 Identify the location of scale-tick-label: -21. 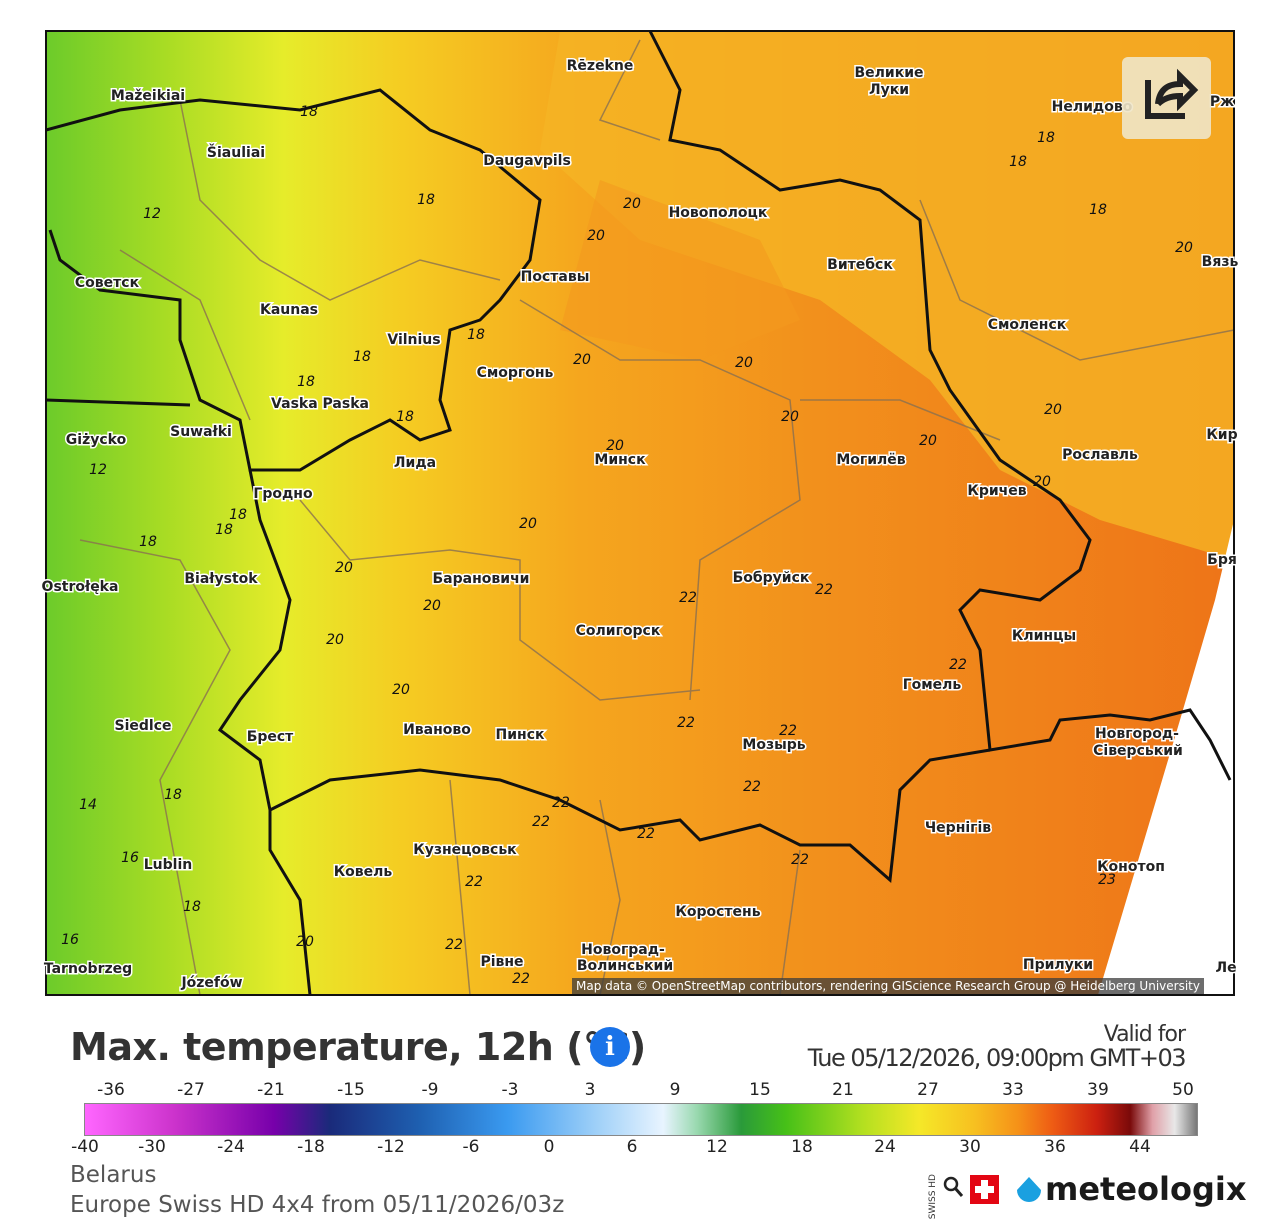
(271, 1090).